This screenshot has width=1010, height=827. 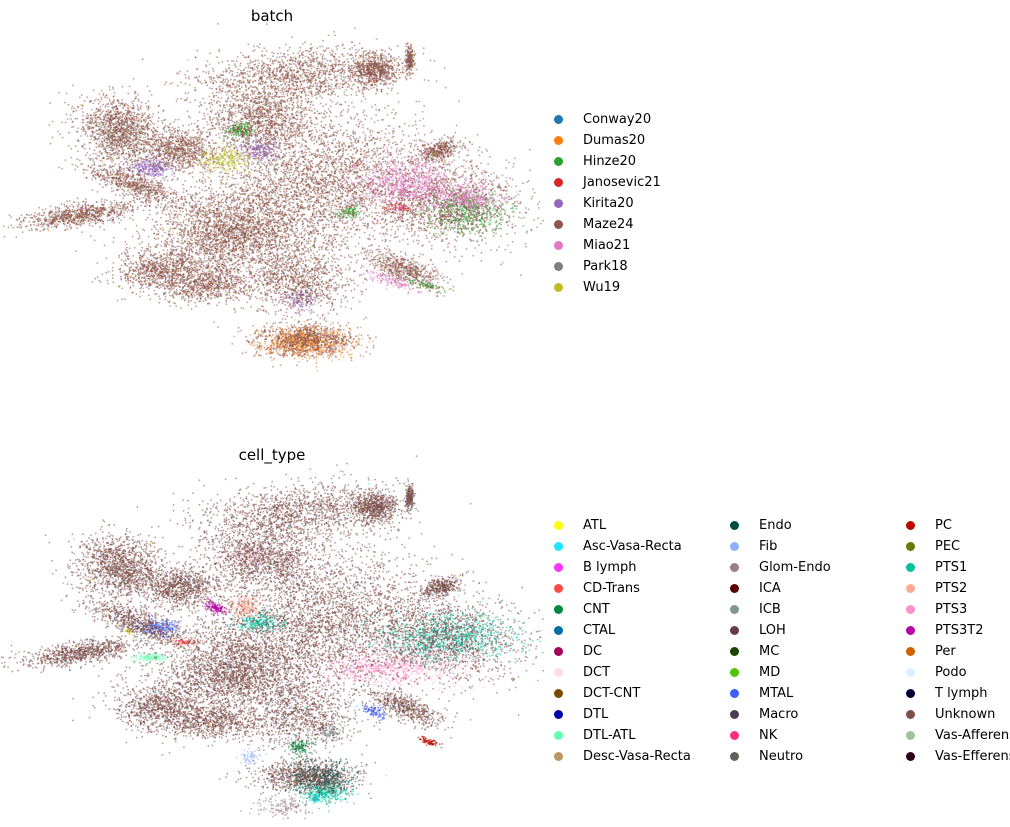 I want to click on legend-item: Asc-Vasa-Recta, so click(x=618, y=546).